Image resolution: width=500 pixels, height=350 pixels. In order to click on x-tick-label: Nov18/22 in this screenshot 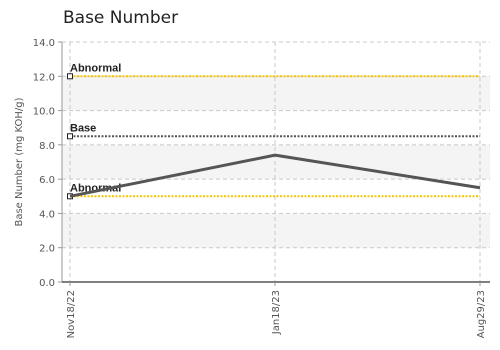, I will do `click(71, 314)`.